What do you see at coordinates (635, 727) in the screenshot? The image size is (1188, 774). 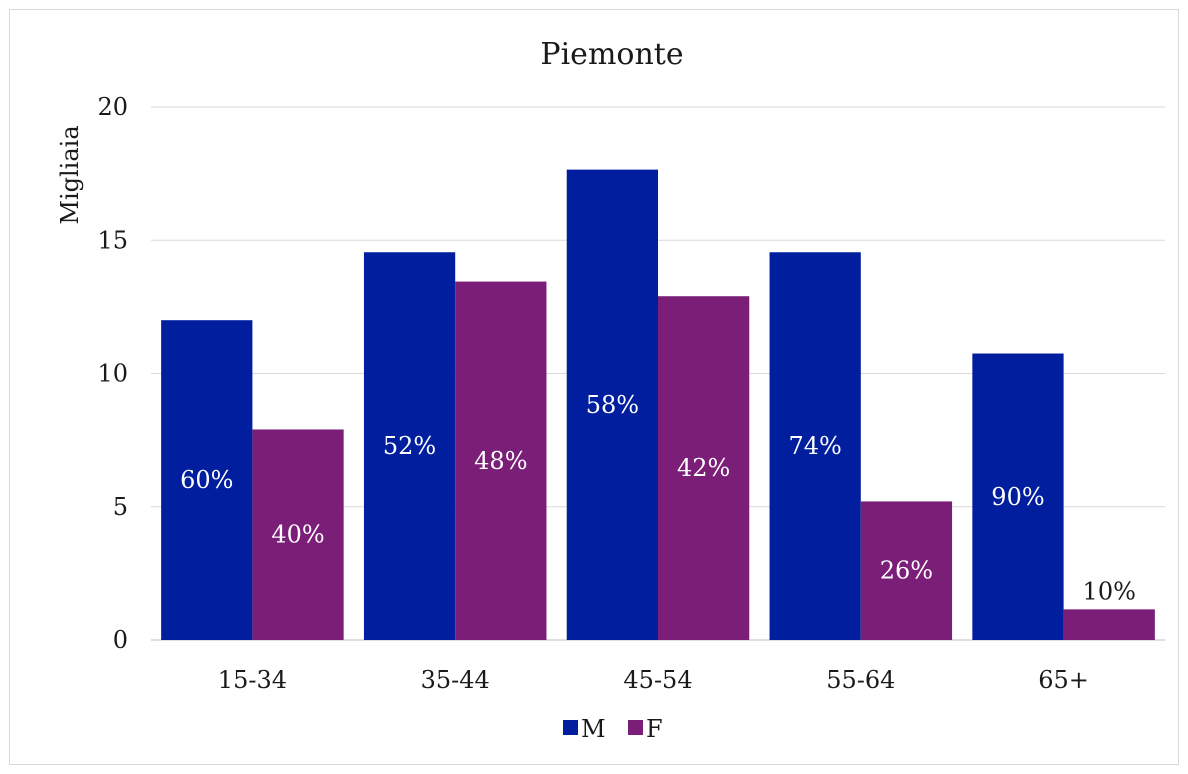 I see `legend-swatch-F` at bounding box center [635, 727].